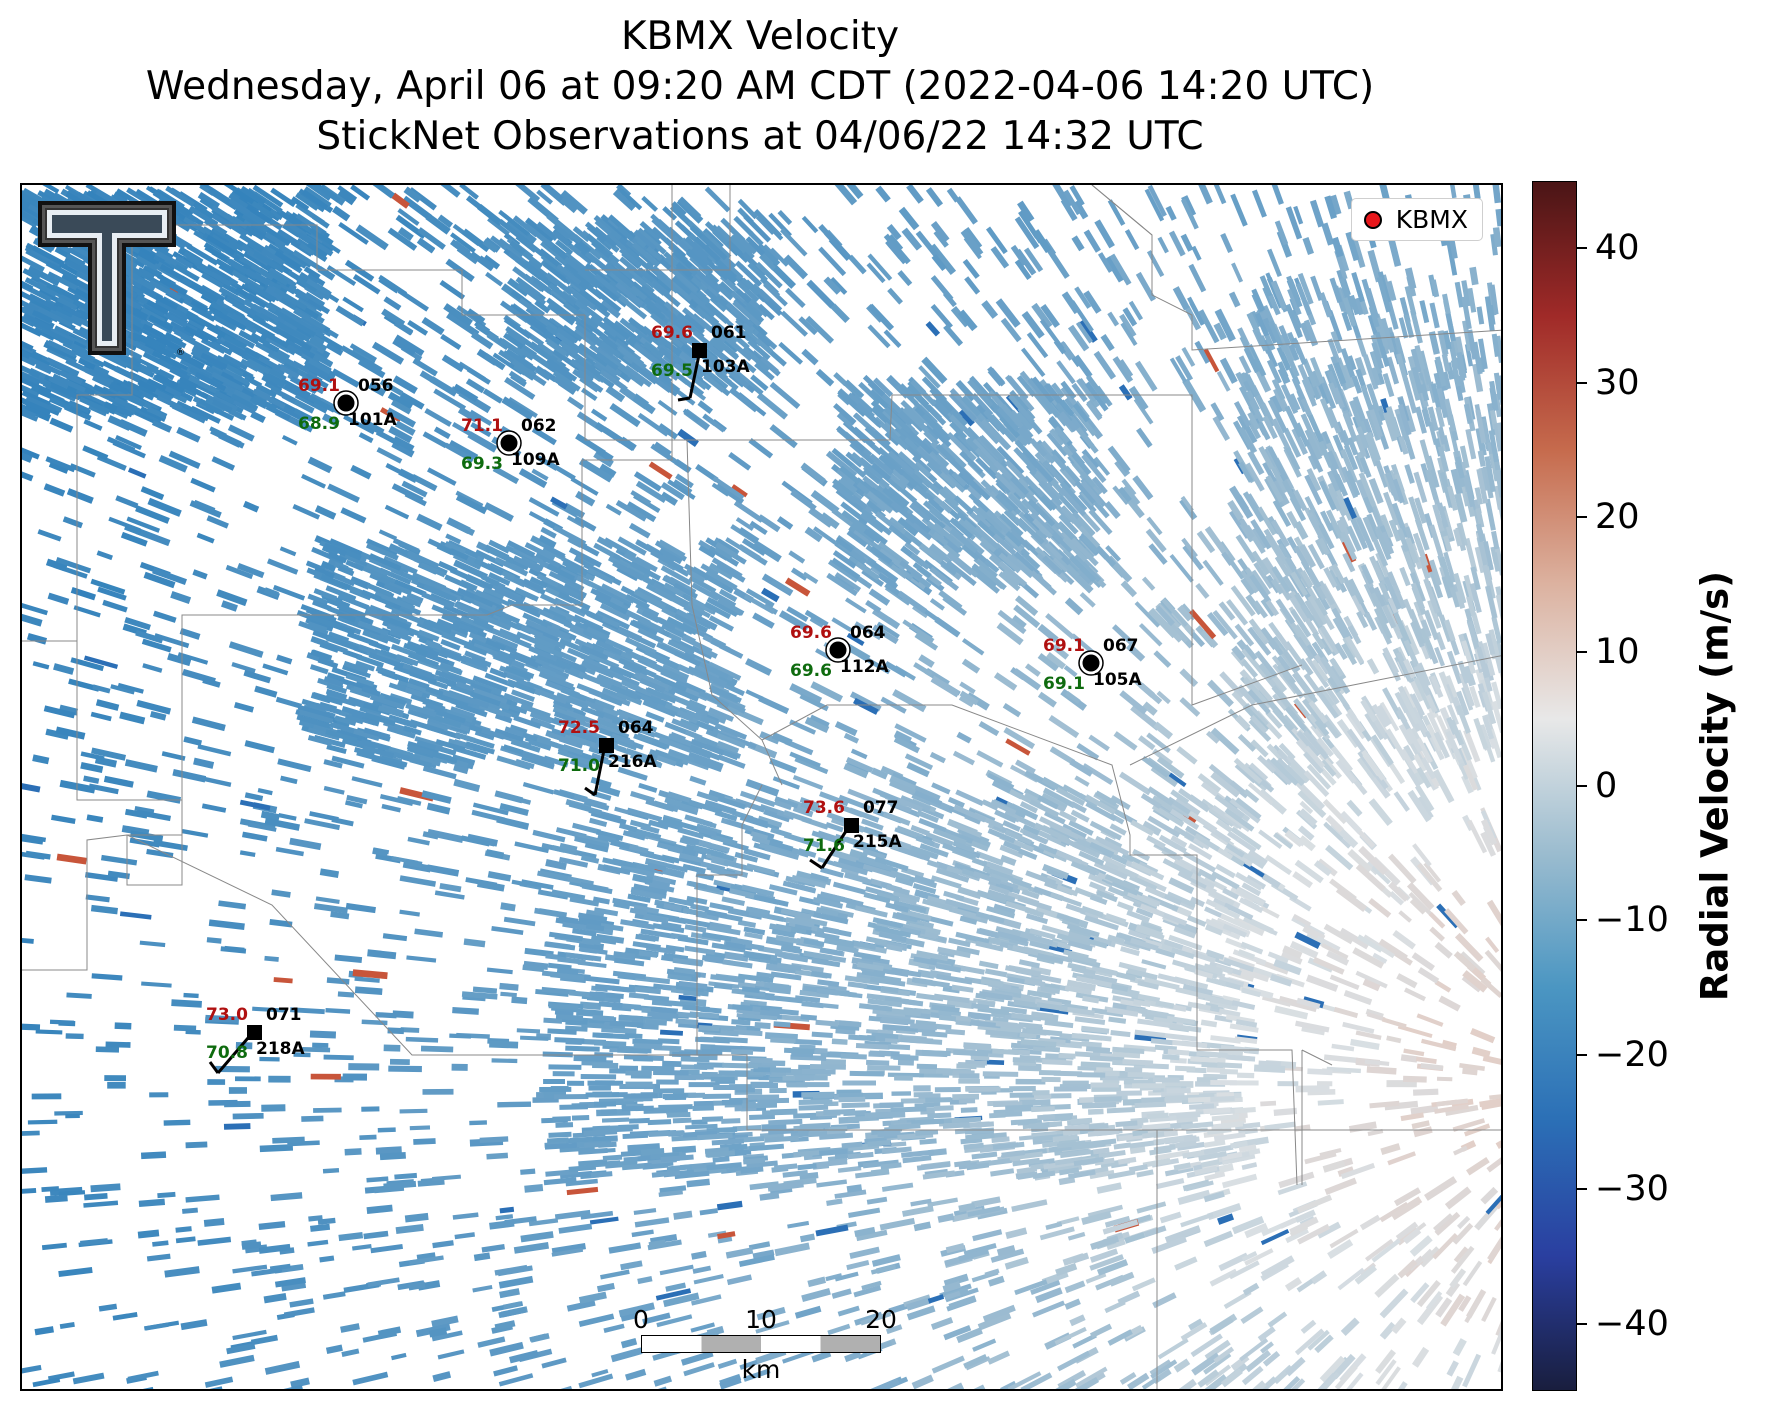  I want to click on station-id: 101A, so click(372, 420).